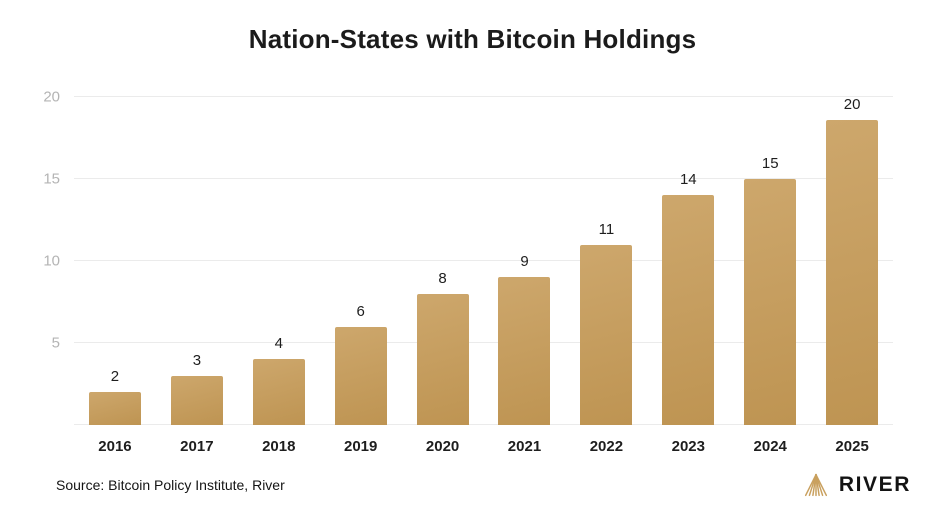 The image size is (945, 518). What do you see at coordinates (442, 278) in the screenshot?
I see `bar-value-label: 8` at bounding box center [442, 278].